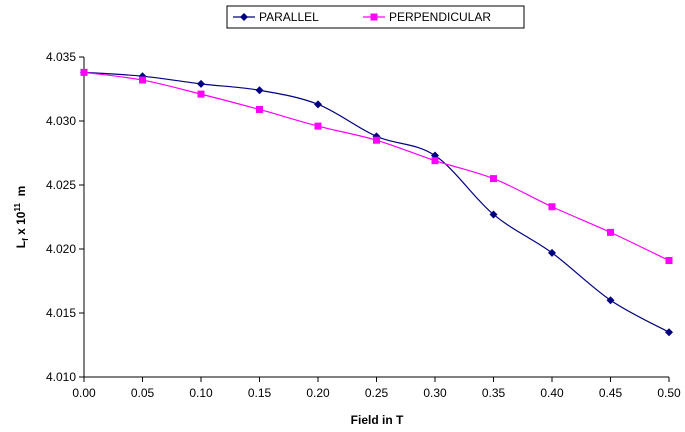 This screenshot has height=432, width=685. Describe the element at coordinates (61, 57) in the screenshot. I see `y-tick-label: 4.035` at that location.